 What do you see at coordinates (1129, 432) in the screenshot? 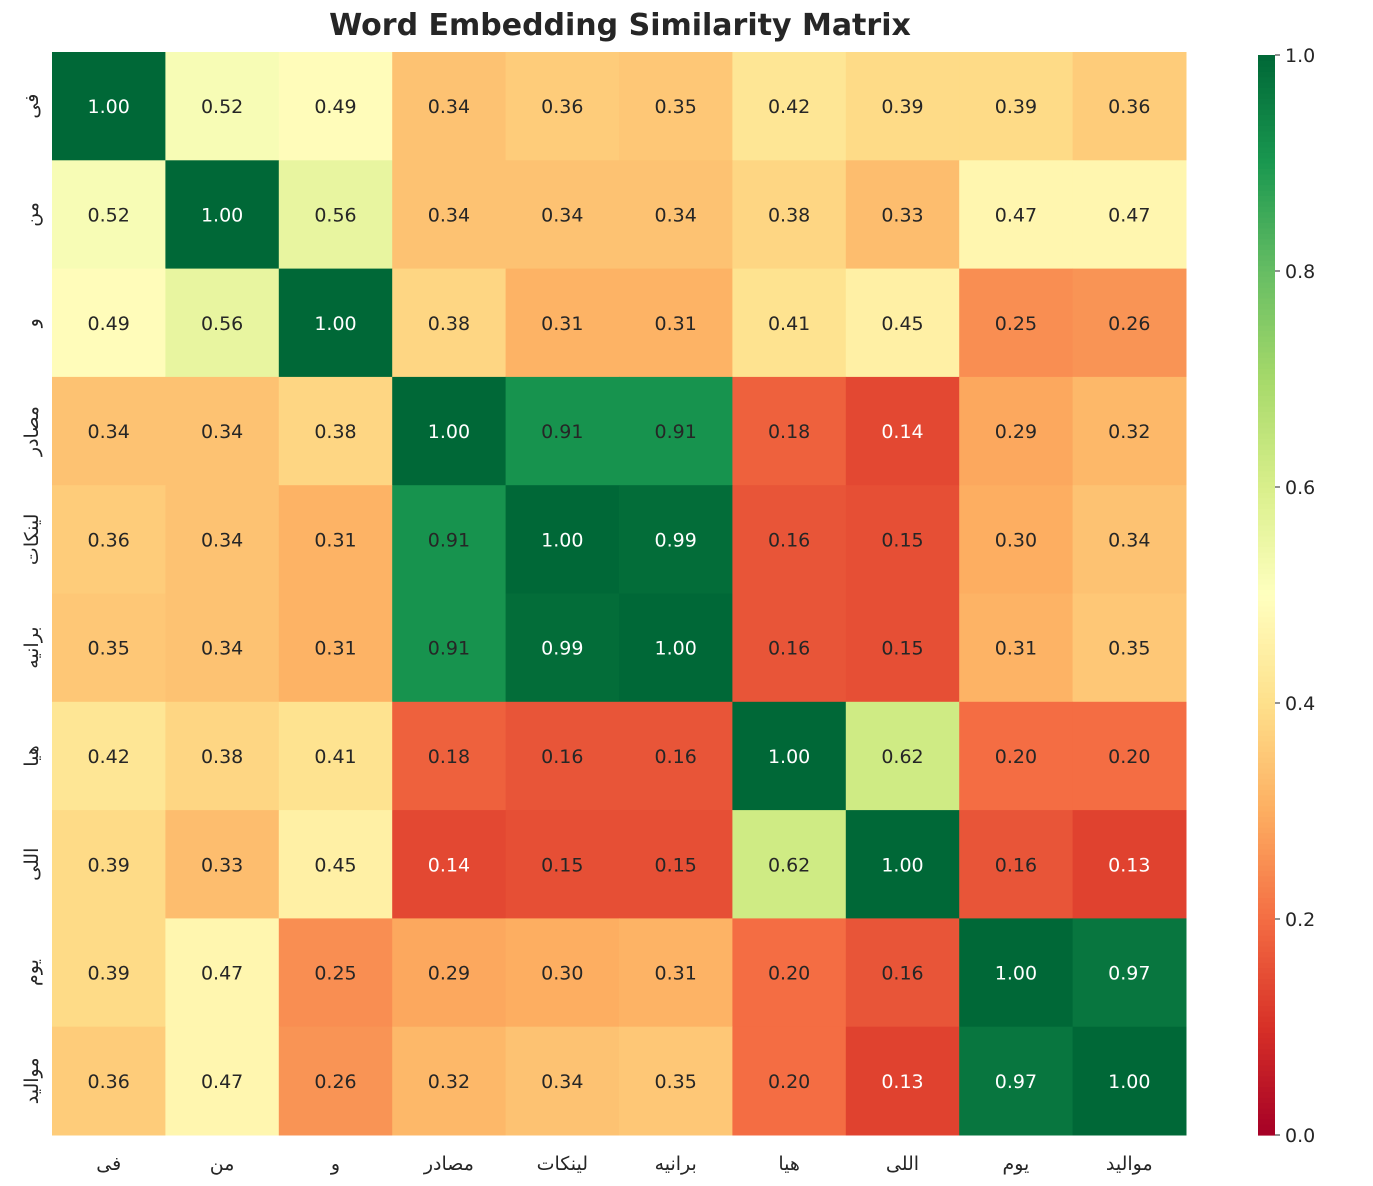
I see `cell-value-label: 0.32` at bounding box center [1129, 432].